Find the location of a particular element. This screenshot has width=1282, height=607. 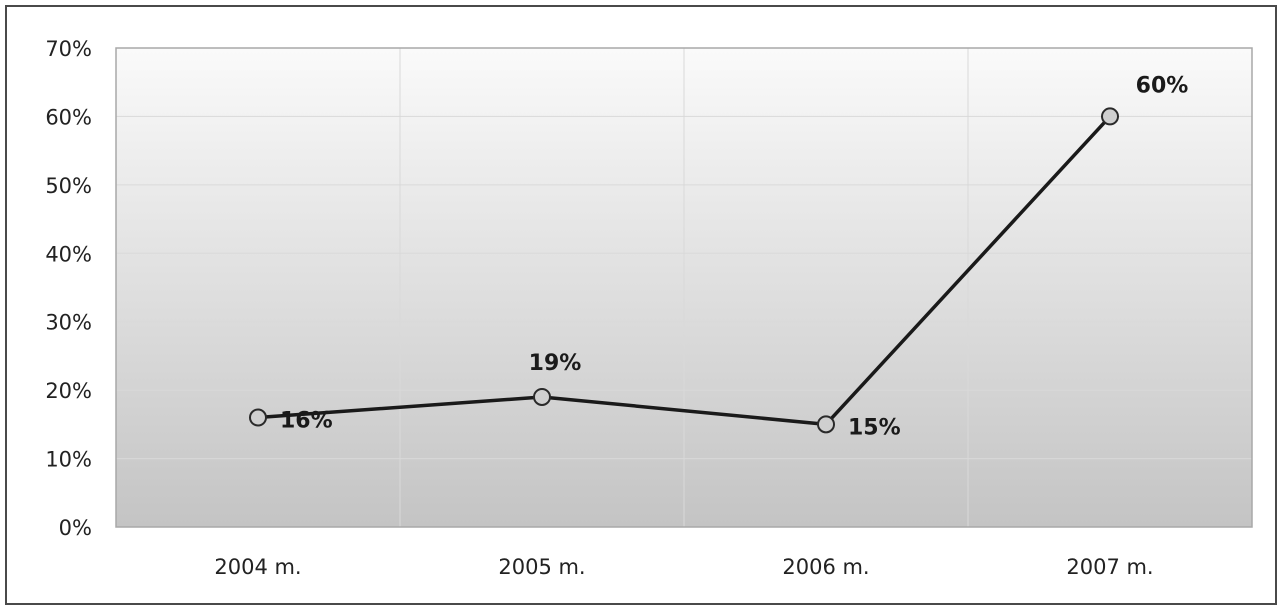

y-tick-label: 10% is located at coordinates (68, 460).